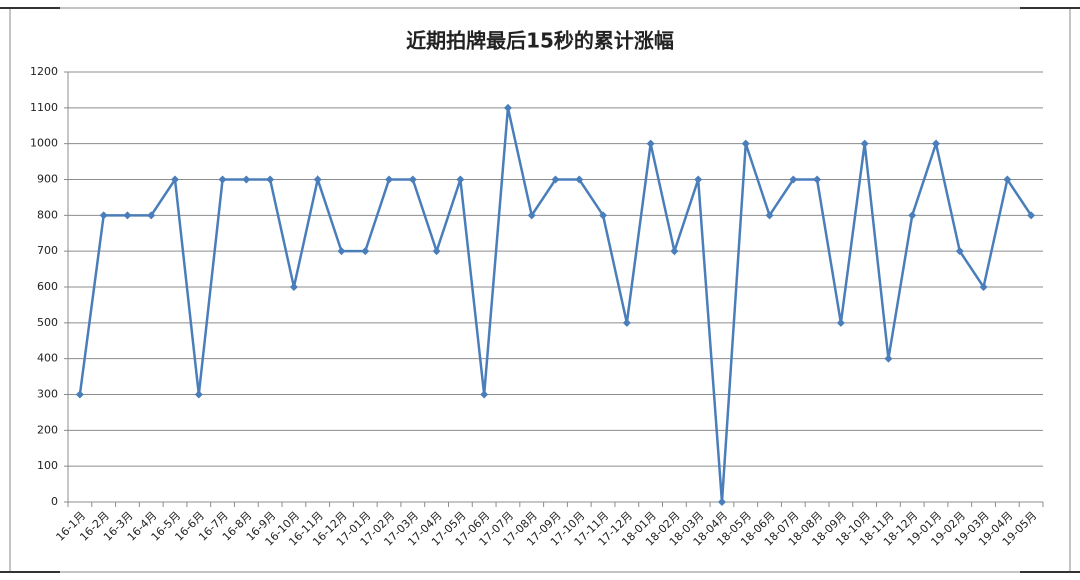 This screenshot has height=580, width=1080. What do you see at coordinates (47, 429) in the screenshot?
I see `y-tick-label: 200` at bounding box center [47, 429].